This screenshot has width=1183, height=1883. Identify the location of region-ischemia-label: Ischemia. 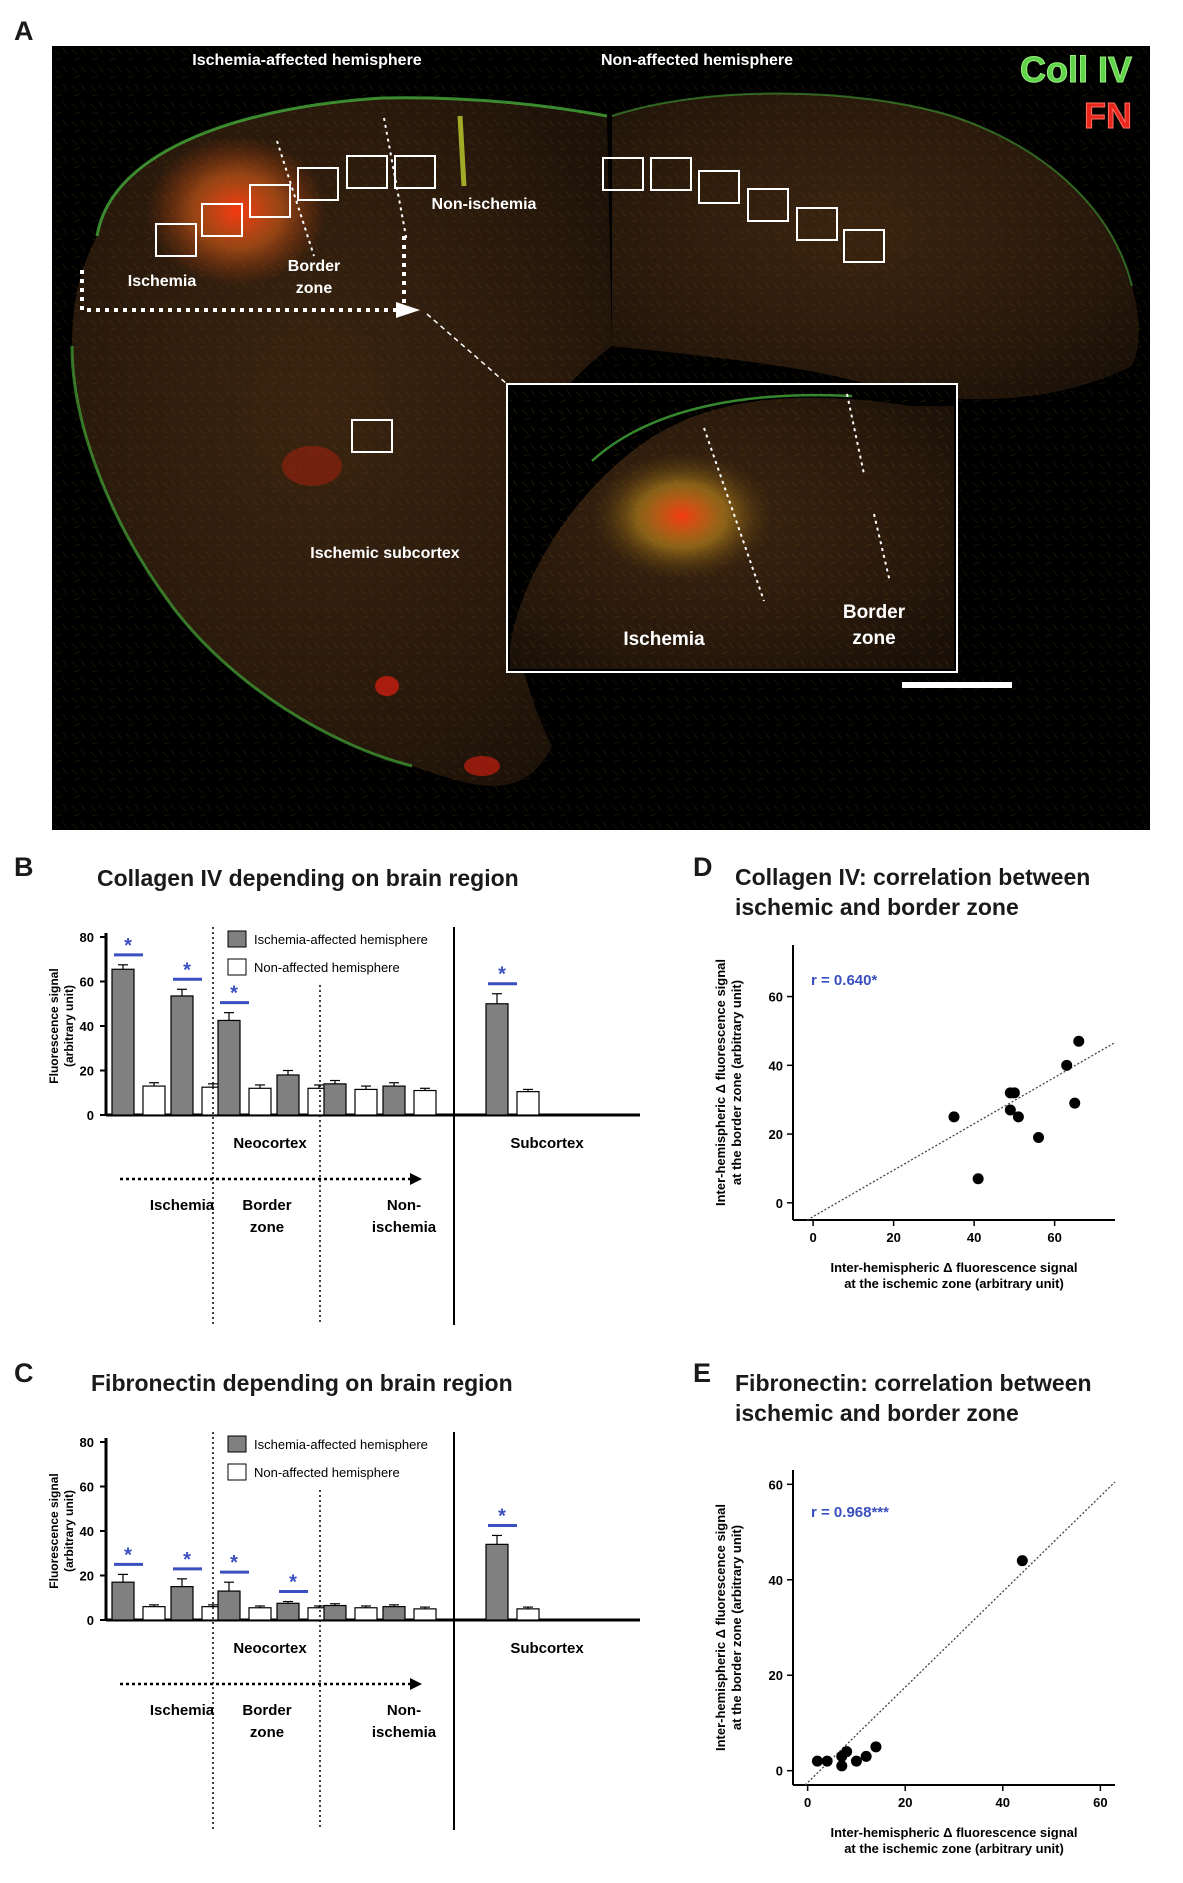
(162, 281).